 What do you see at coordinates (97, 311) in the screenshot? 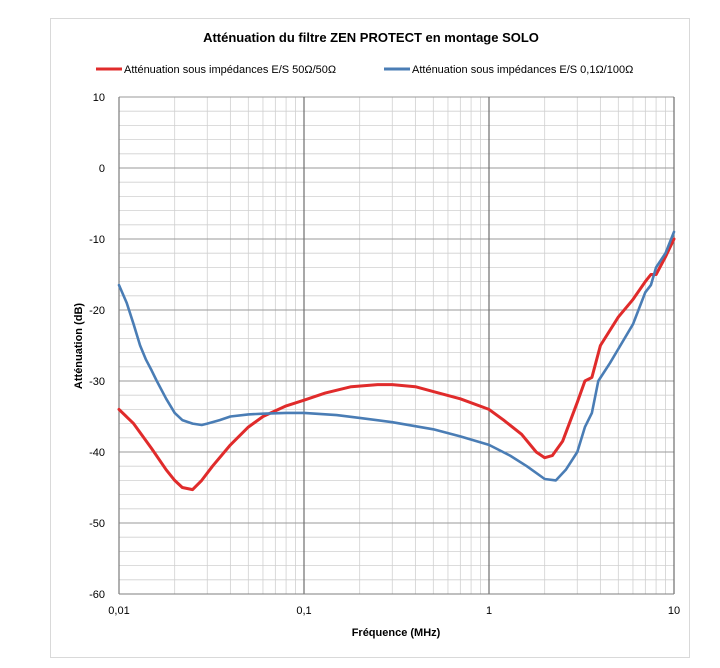
I see `y-tick-label: -20` at bounding box center [97, 311].